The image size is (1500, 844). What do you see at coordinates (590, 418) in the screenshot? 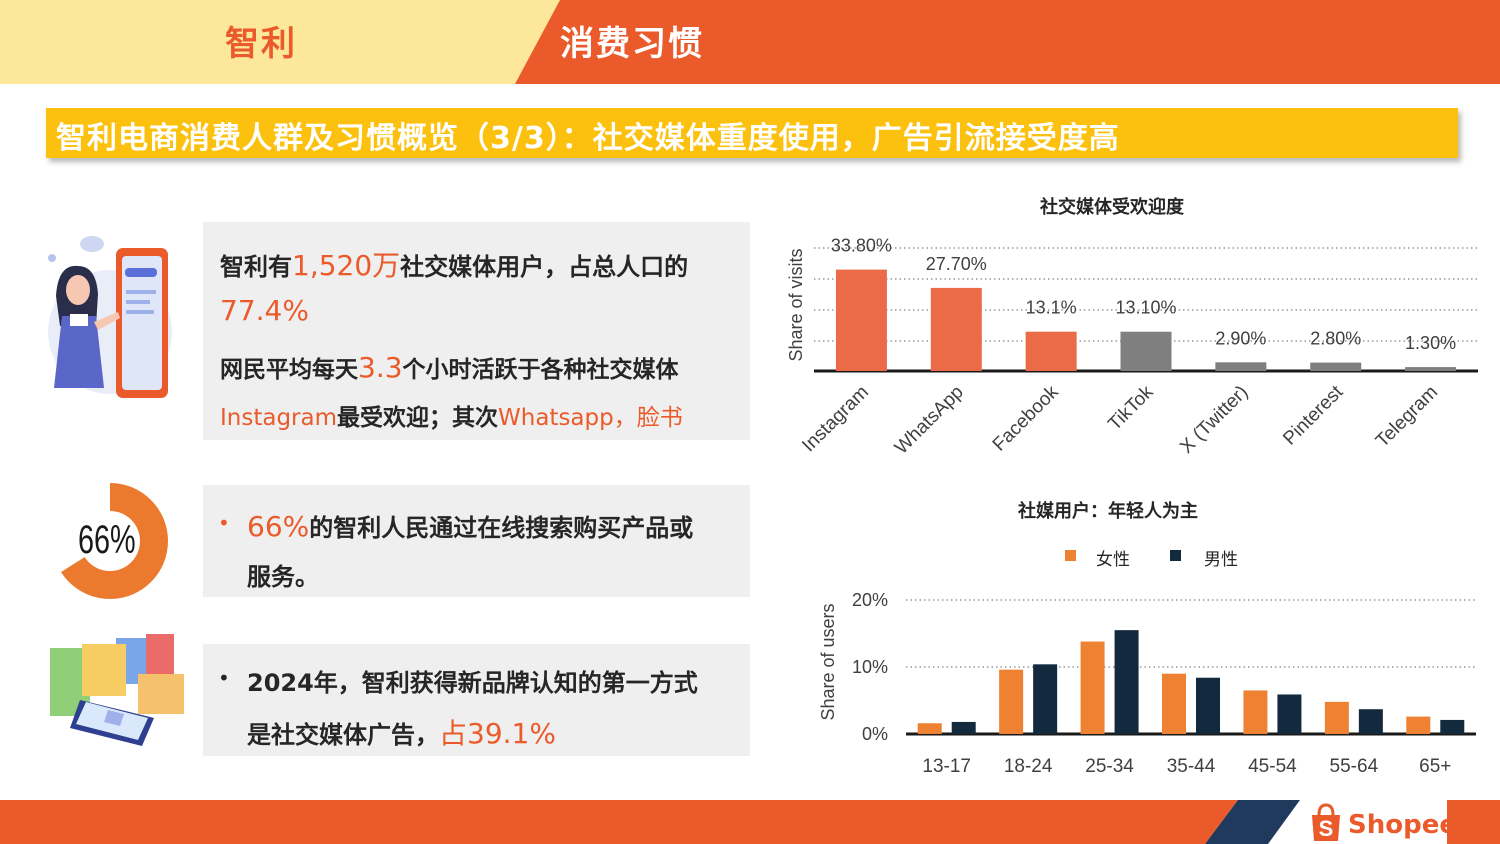
I see `box1-next-platforms: Whatsapp，脸书` at bounding box center [590, 418].